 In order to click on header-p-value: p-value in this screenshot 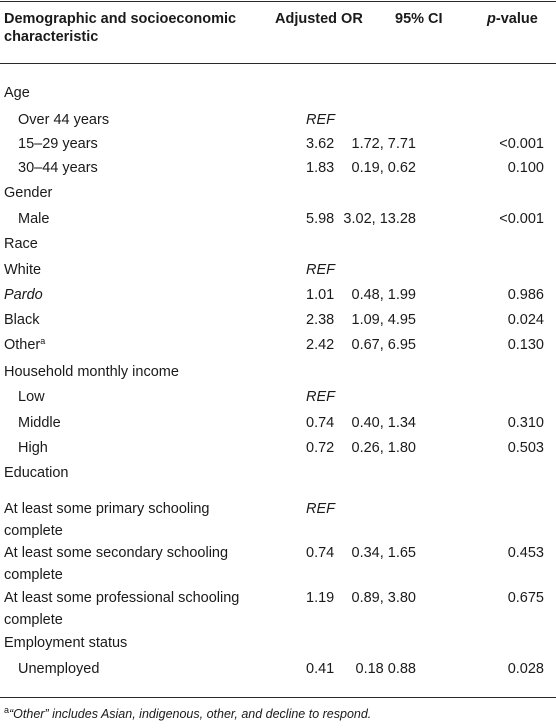, I will do `click(512, 19)`.